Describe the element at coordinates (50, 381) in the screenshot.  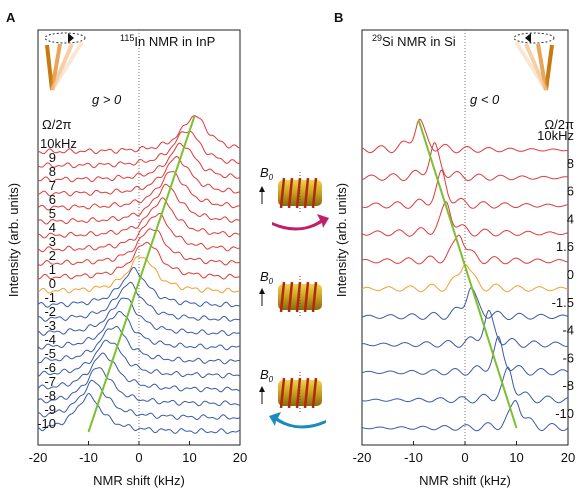
I see `offset-label: -7` at that location.